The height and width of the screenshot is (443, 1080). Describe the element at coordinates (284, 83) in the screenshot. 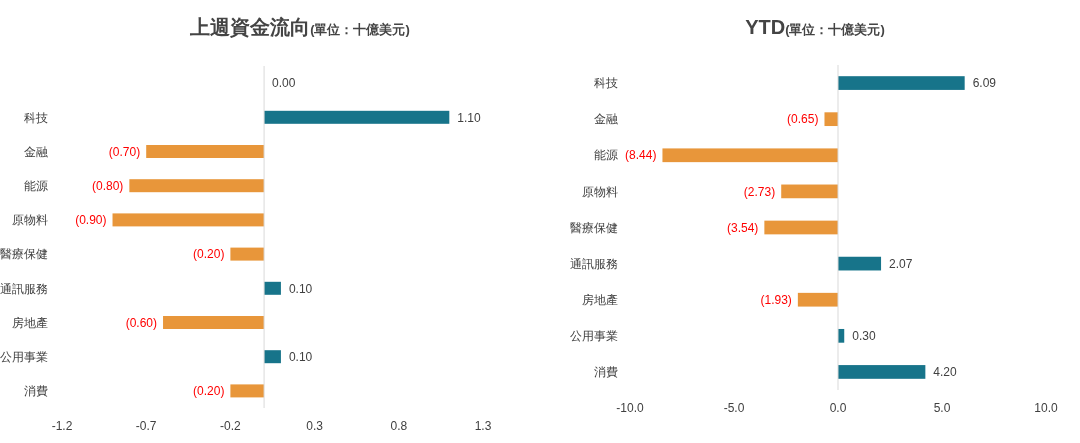

I see `data-label: 0.00` at that location.